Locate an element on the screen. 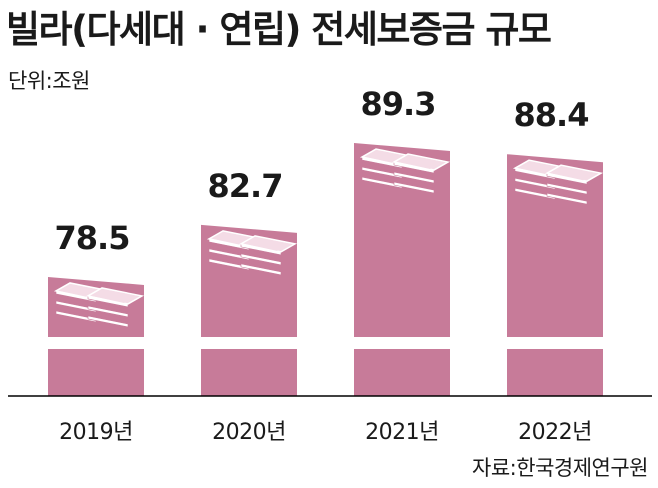 The image size is (658, 488). data-label: 82.7 is located at coordinates (245, 186).